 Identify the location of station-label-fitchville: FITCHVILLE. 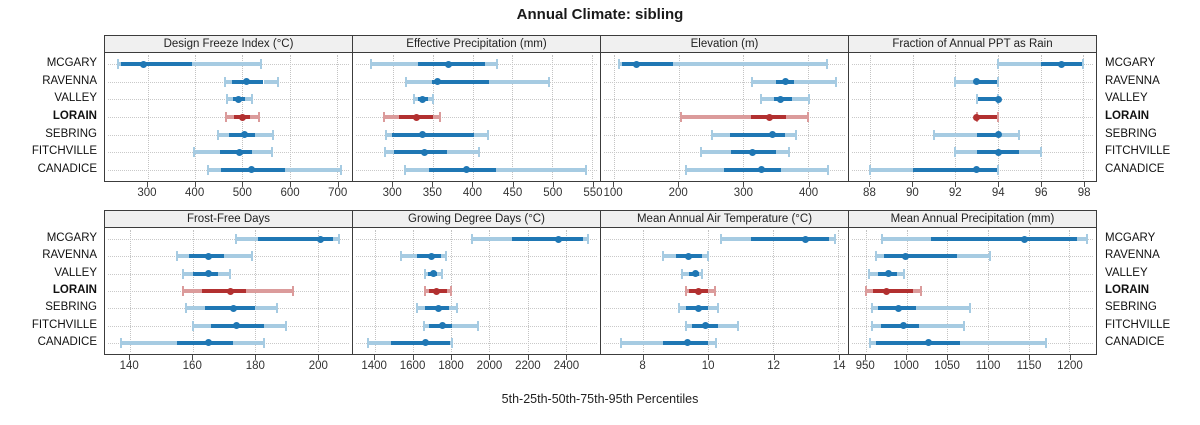
(1138, 151).